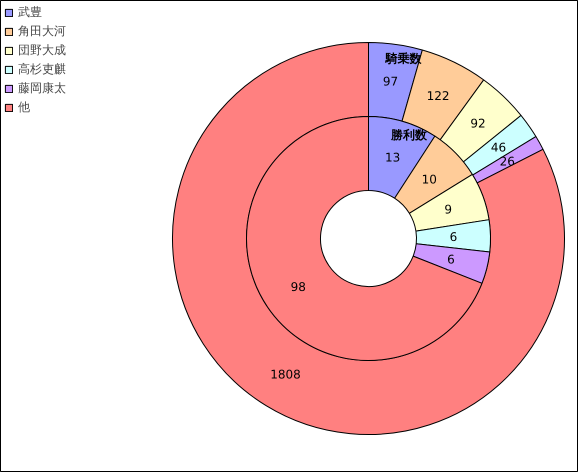 This screenshot has height=472, width=578. I want to click on slice-label: 勝利数, so click(409, 135).